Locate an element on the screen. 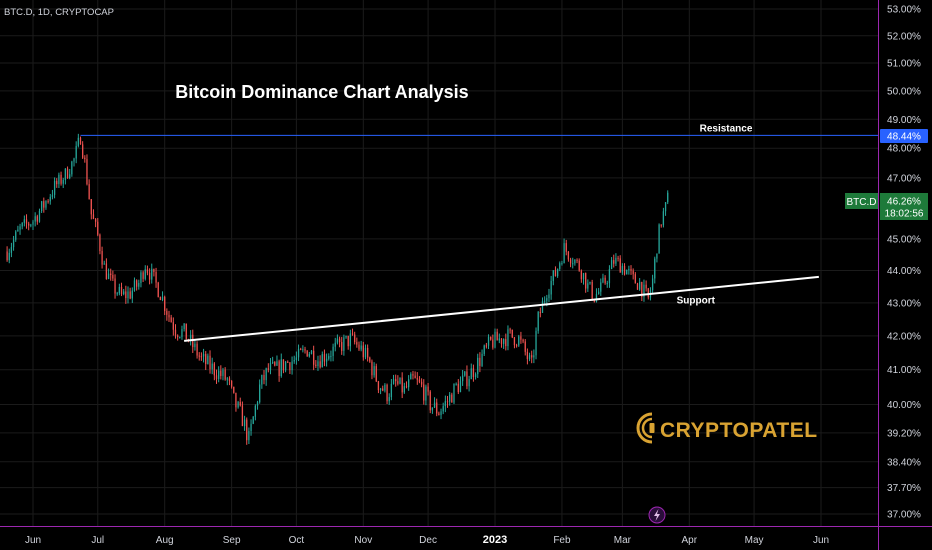 The image size is (932, 550). symbol-tag is located at coordinates (861, 201).